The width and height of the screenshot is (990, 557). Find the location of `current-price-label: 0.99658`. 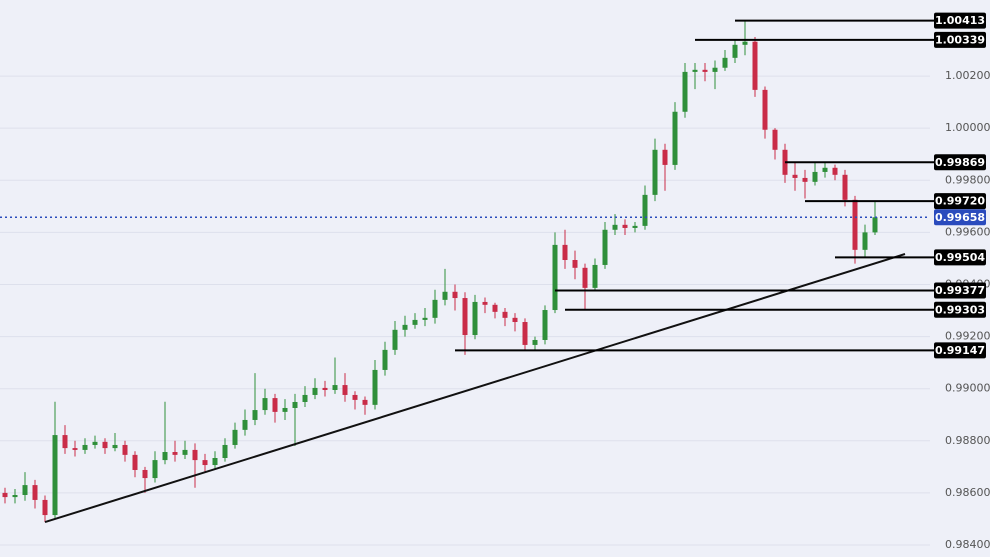

current-price-label: 0.99658 is located at coordinates (960, 217).